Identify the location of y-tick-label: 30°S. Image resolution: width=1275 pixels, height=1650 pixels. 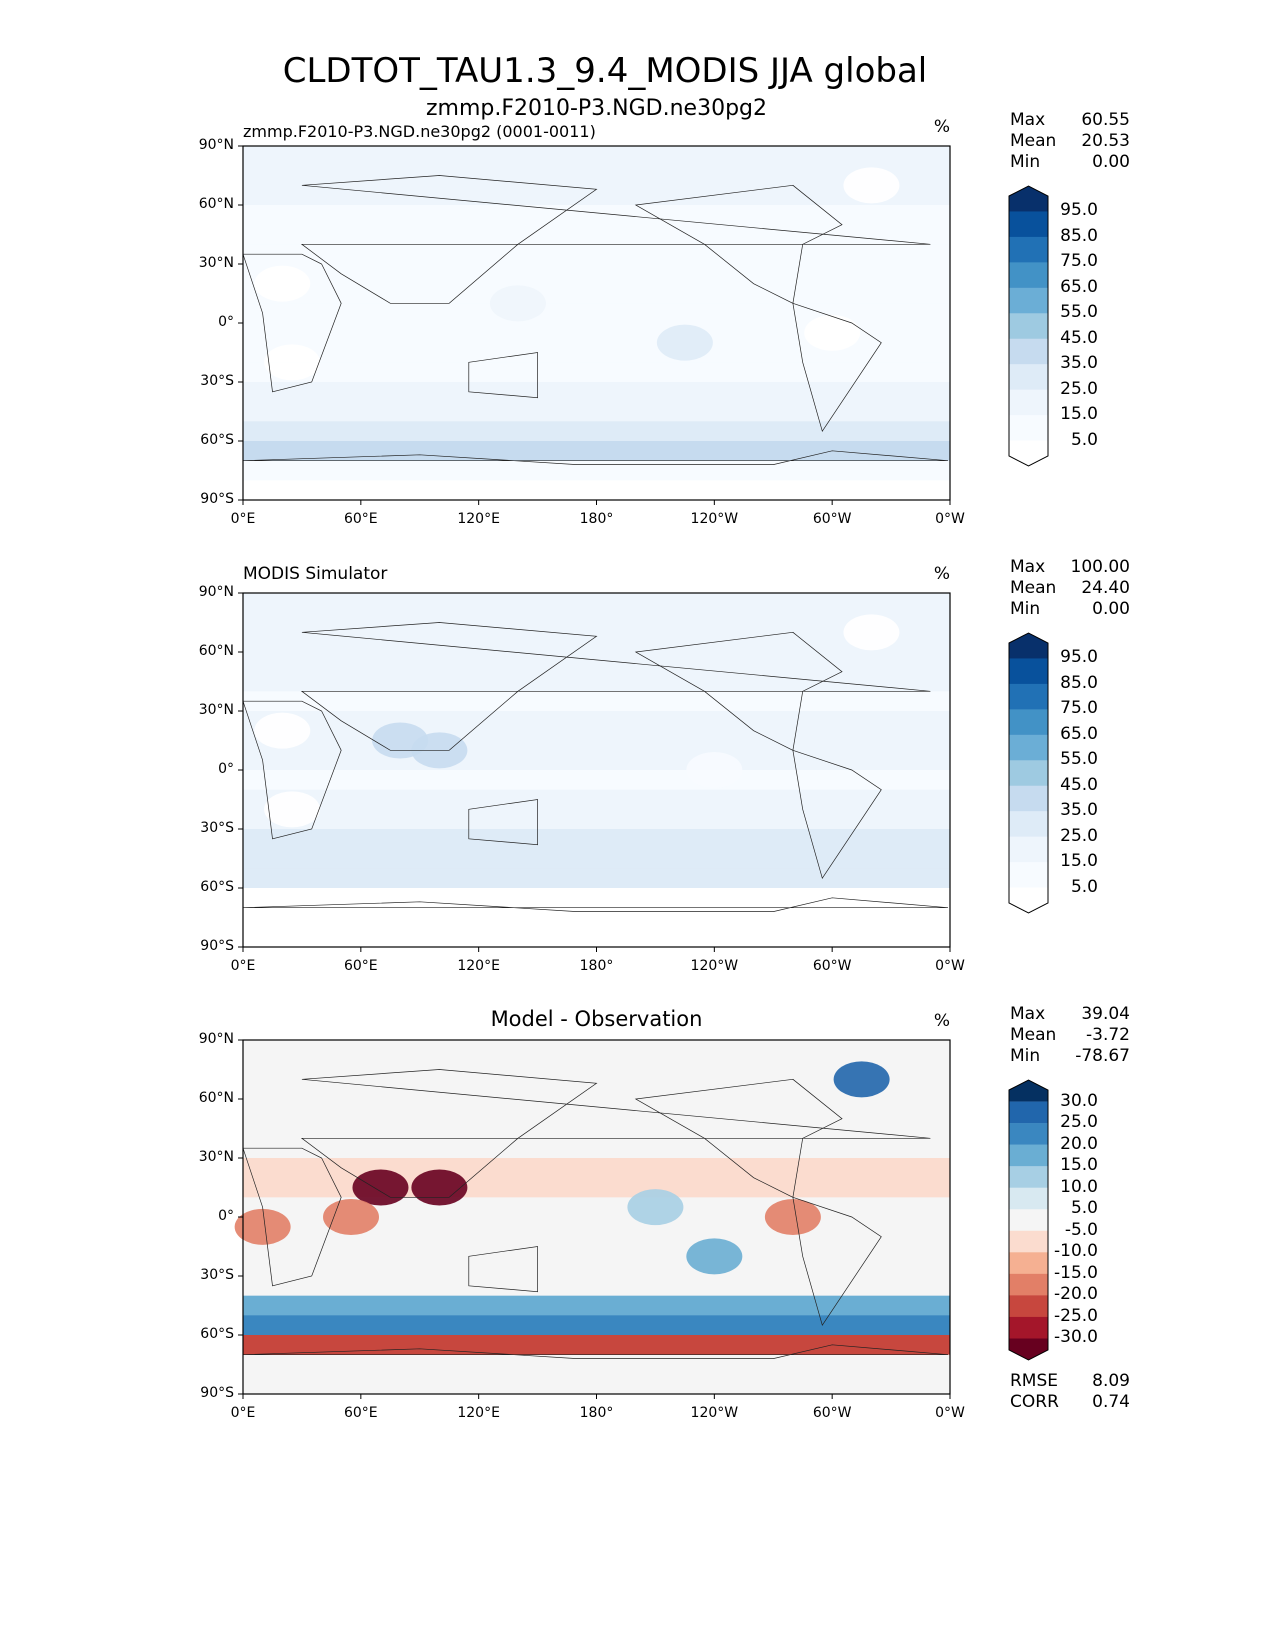
(217, 828).